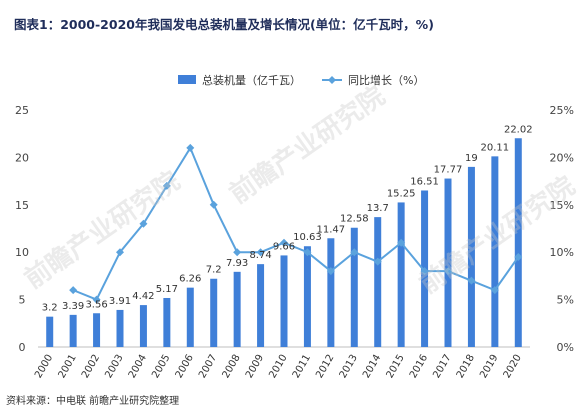 This screenshot has width=580, height=416. Describe the element at coordinates (466, 367) in the screenshot. I see `x-tick-label: 2018` at that location.